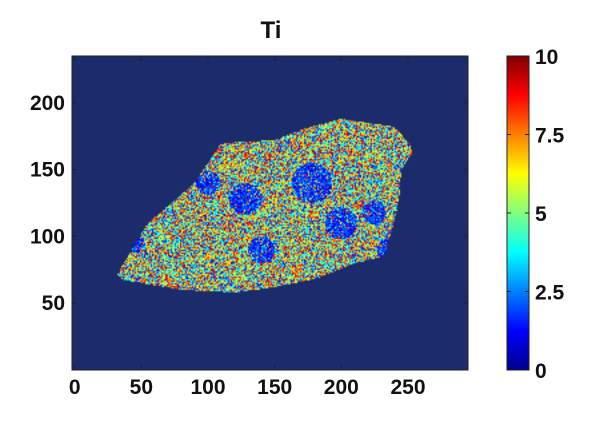 Image resolution: width=598 pixels, height=426 pixels. What do you see at coordinates (271, 30) in the screenshot?
I see `chart-title: Ti` at bounding box center [271, 30].